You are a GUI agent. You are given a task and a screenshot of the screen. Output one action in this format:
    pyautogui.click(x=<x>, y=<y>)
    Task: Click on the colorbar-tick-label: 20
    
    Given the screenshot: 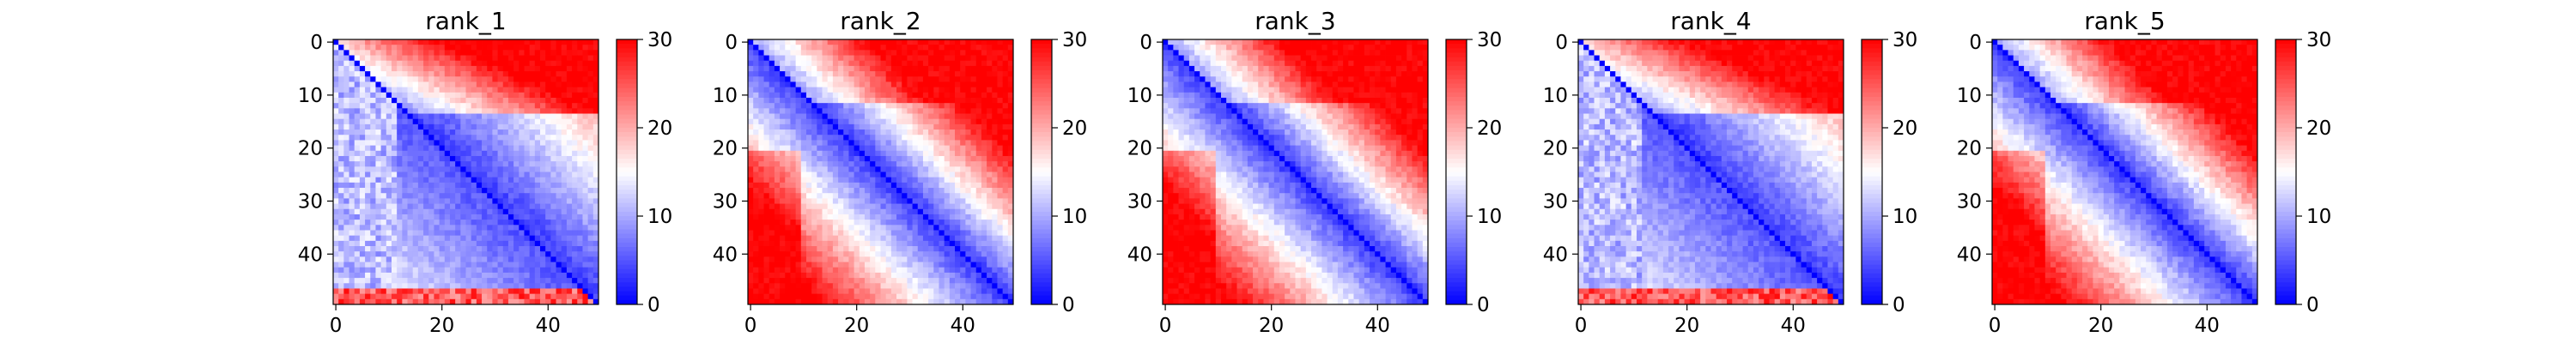 What is the action you would take?
    pyautogui.click(x=660, y=129)
    